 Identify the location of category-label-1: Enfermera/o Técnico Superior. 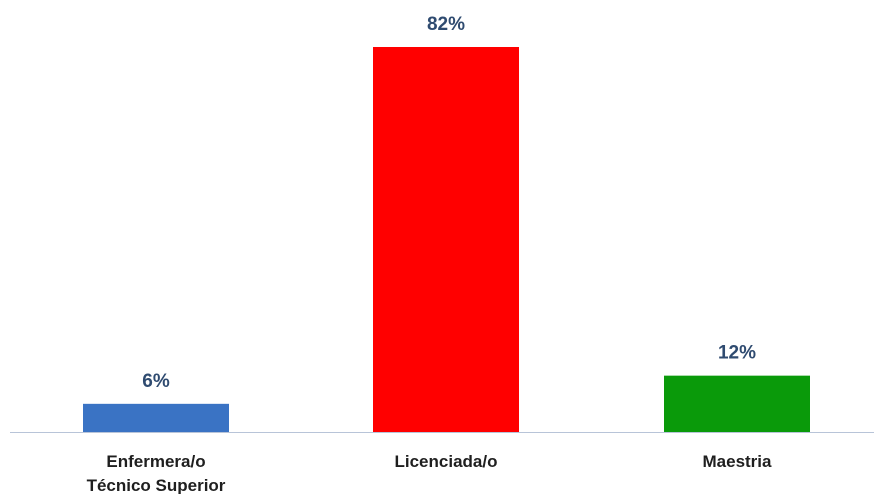
(156, 473).